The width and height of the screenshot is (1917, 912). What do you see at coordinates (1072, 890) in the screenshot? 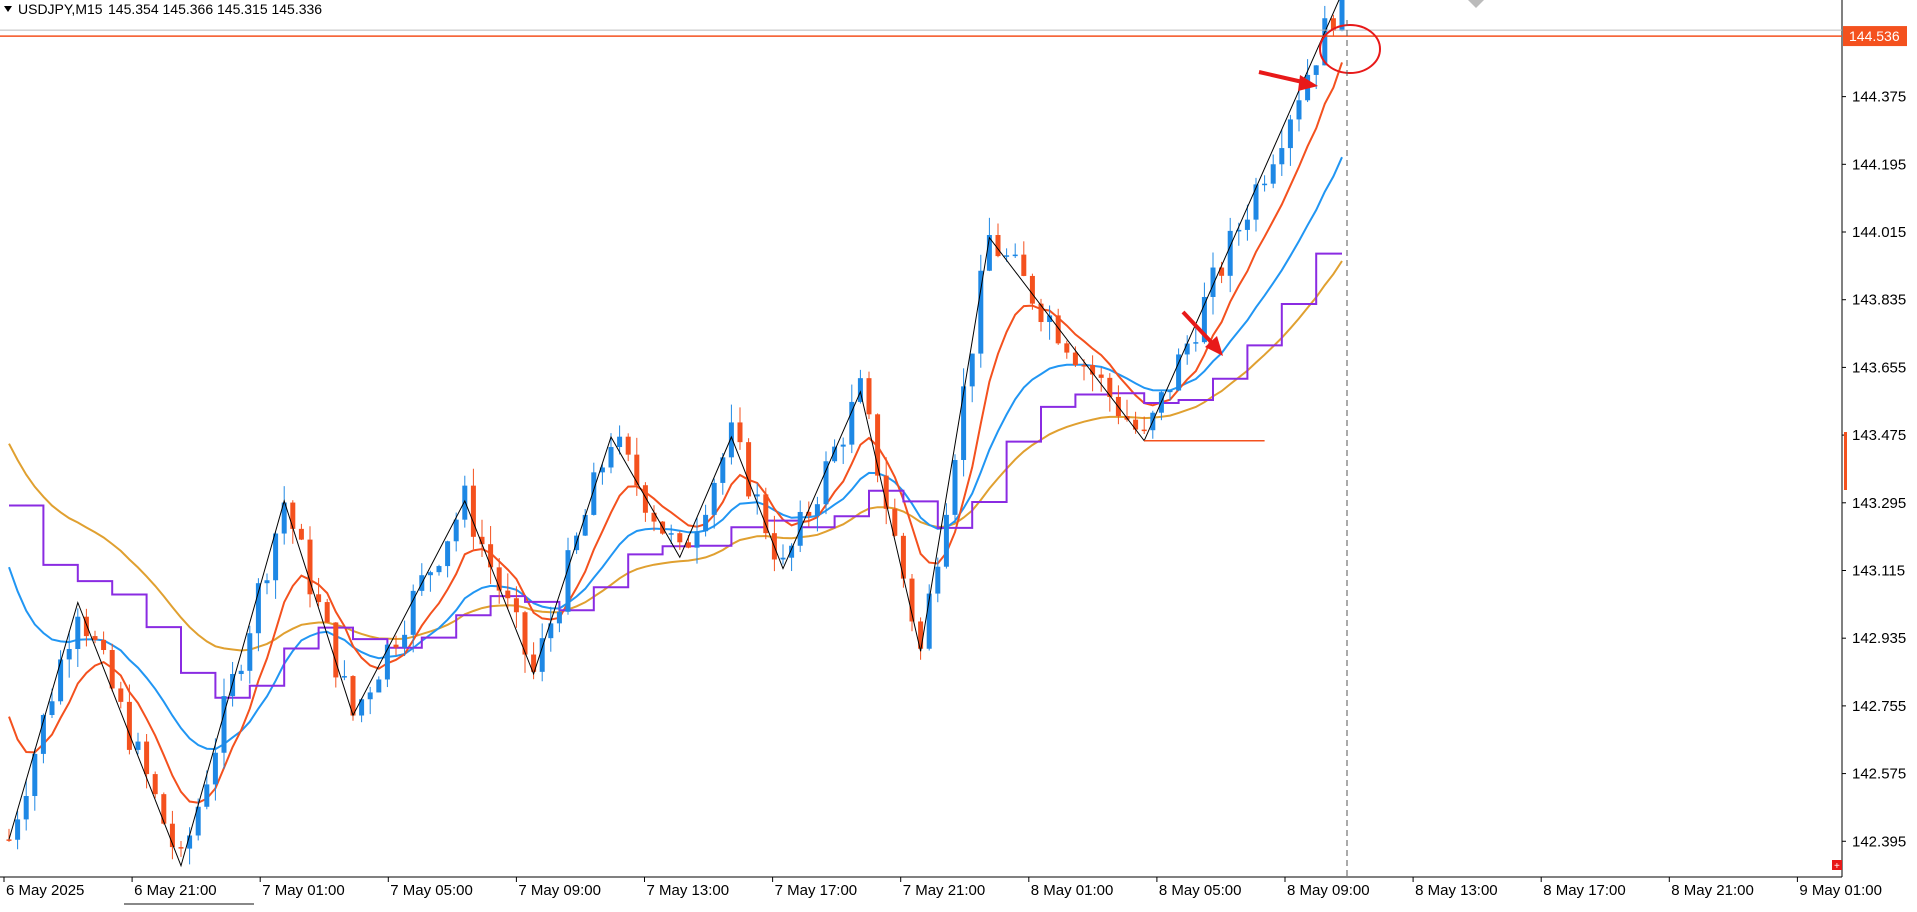
I see `time-tick-label: 8 May 01:00` at bounding box center [1072, 890].